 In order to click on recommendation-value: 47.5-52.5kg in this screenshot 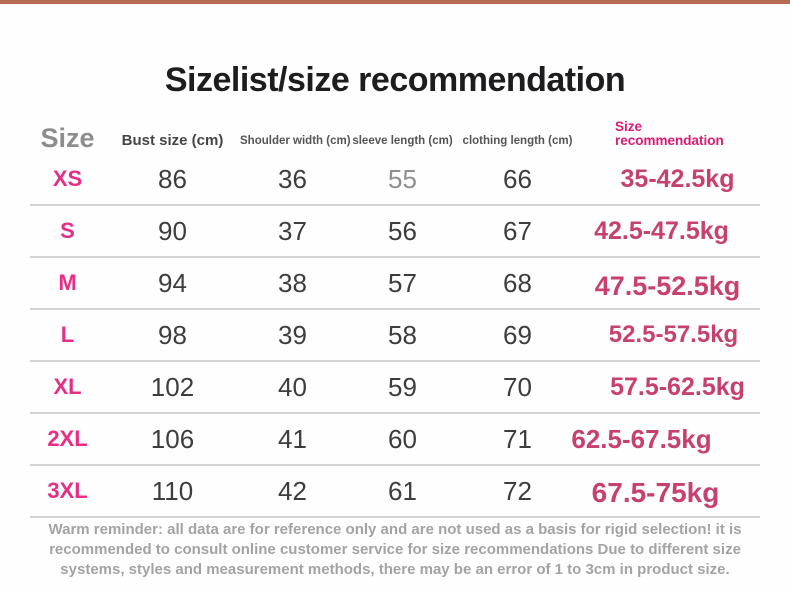, I will do `click(667, 285)`.